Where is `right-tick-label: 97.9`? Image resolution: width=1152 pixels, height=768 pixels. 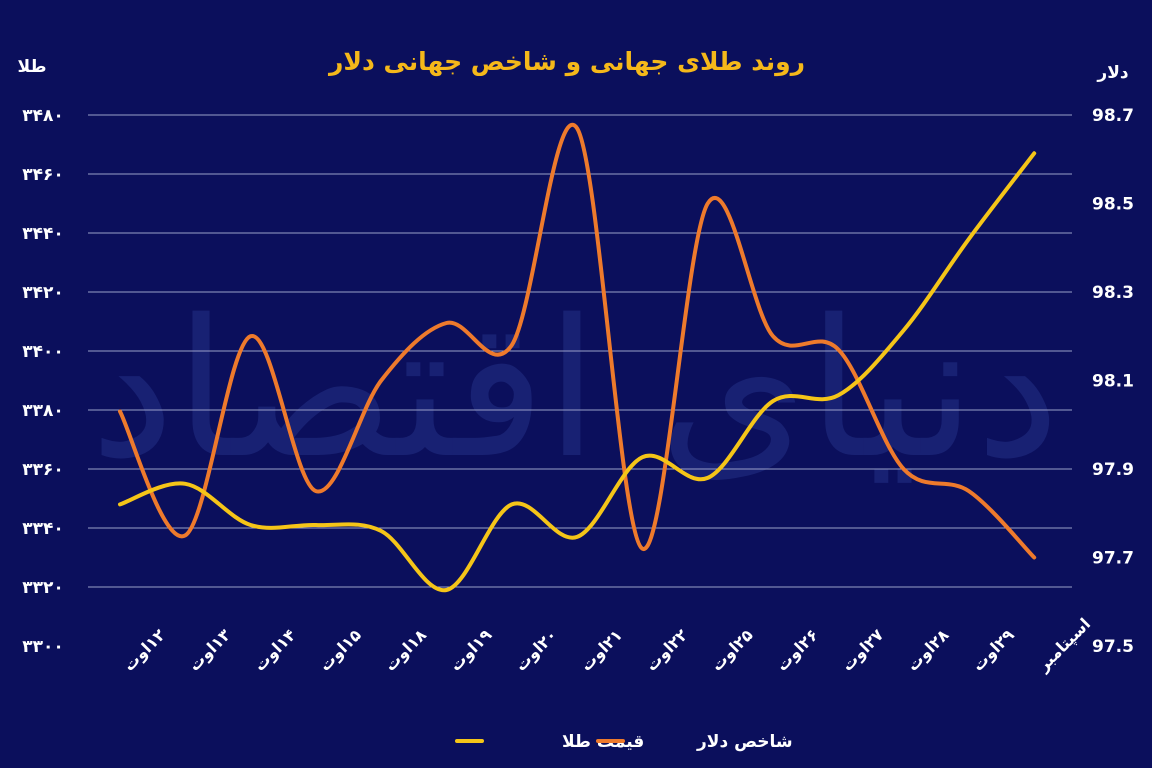 right-tick-label: 97.9 is located at coordinates (1113, 470).